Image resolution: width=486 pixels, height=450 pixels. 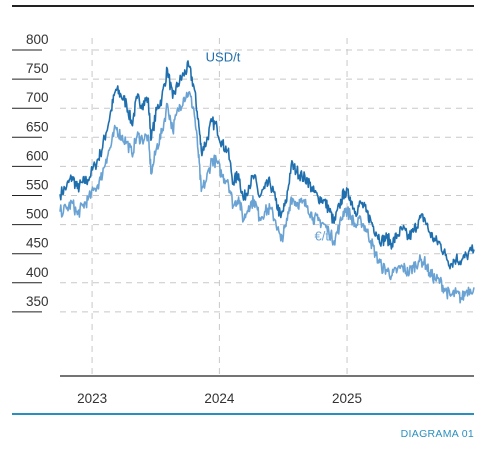 I want to click on y-tick-label: 400, so click(x=37, y=272).